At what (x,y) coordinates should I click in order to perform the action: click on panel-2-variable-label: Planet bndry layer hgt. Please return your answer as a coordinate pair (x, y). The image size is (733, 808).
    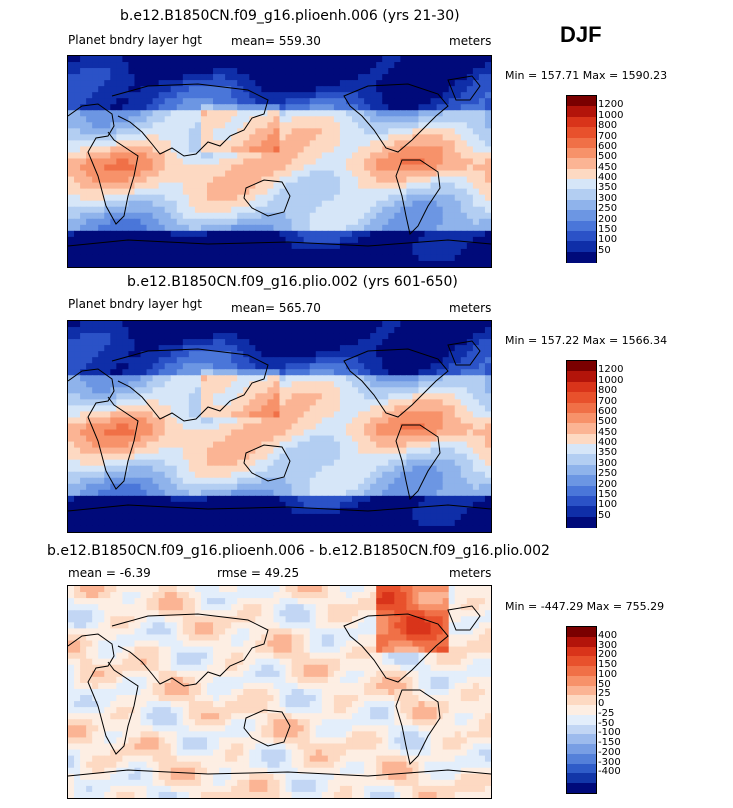
    Looking at the image, I should click on (135, 304).